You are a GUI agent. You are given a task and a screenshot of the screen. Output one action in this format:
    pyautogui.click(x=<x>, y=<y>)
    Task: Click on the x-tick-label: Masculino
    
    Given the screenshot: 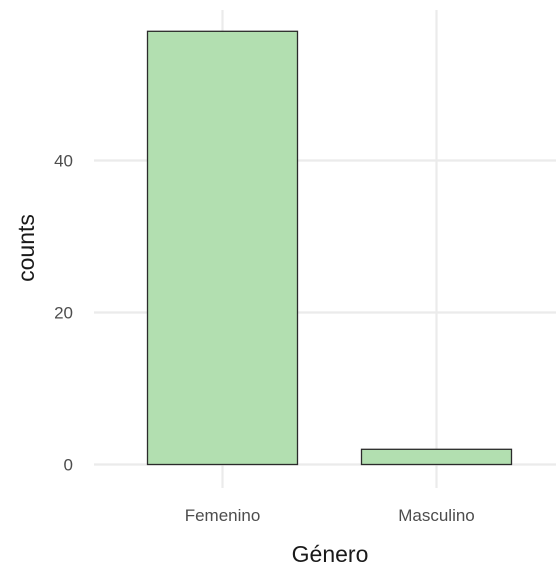 What is the action you would take?
    pyautogui.click(x=436, y=515)
    